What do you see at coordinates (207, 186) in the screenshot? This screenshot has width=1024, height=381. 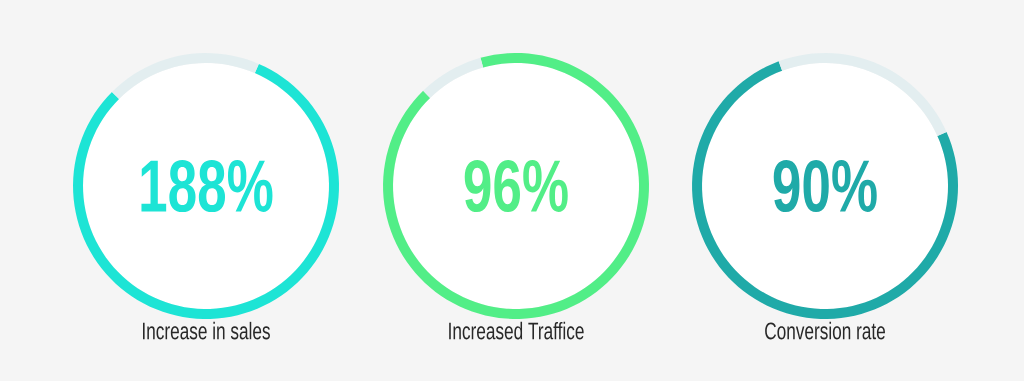 I see `text: 188%` at bounding box center [207, 186].